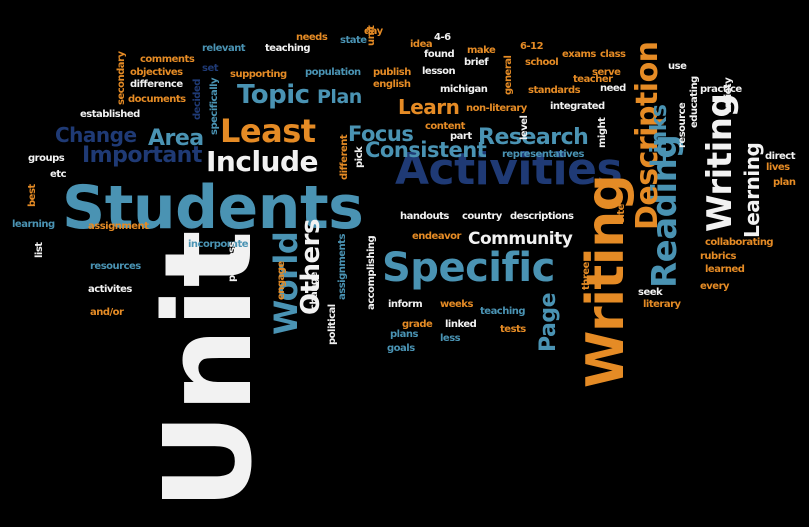 Image resolution: width=809 pixels, height=527 pixels. I want to click on word: Unit, so click(209, 370).